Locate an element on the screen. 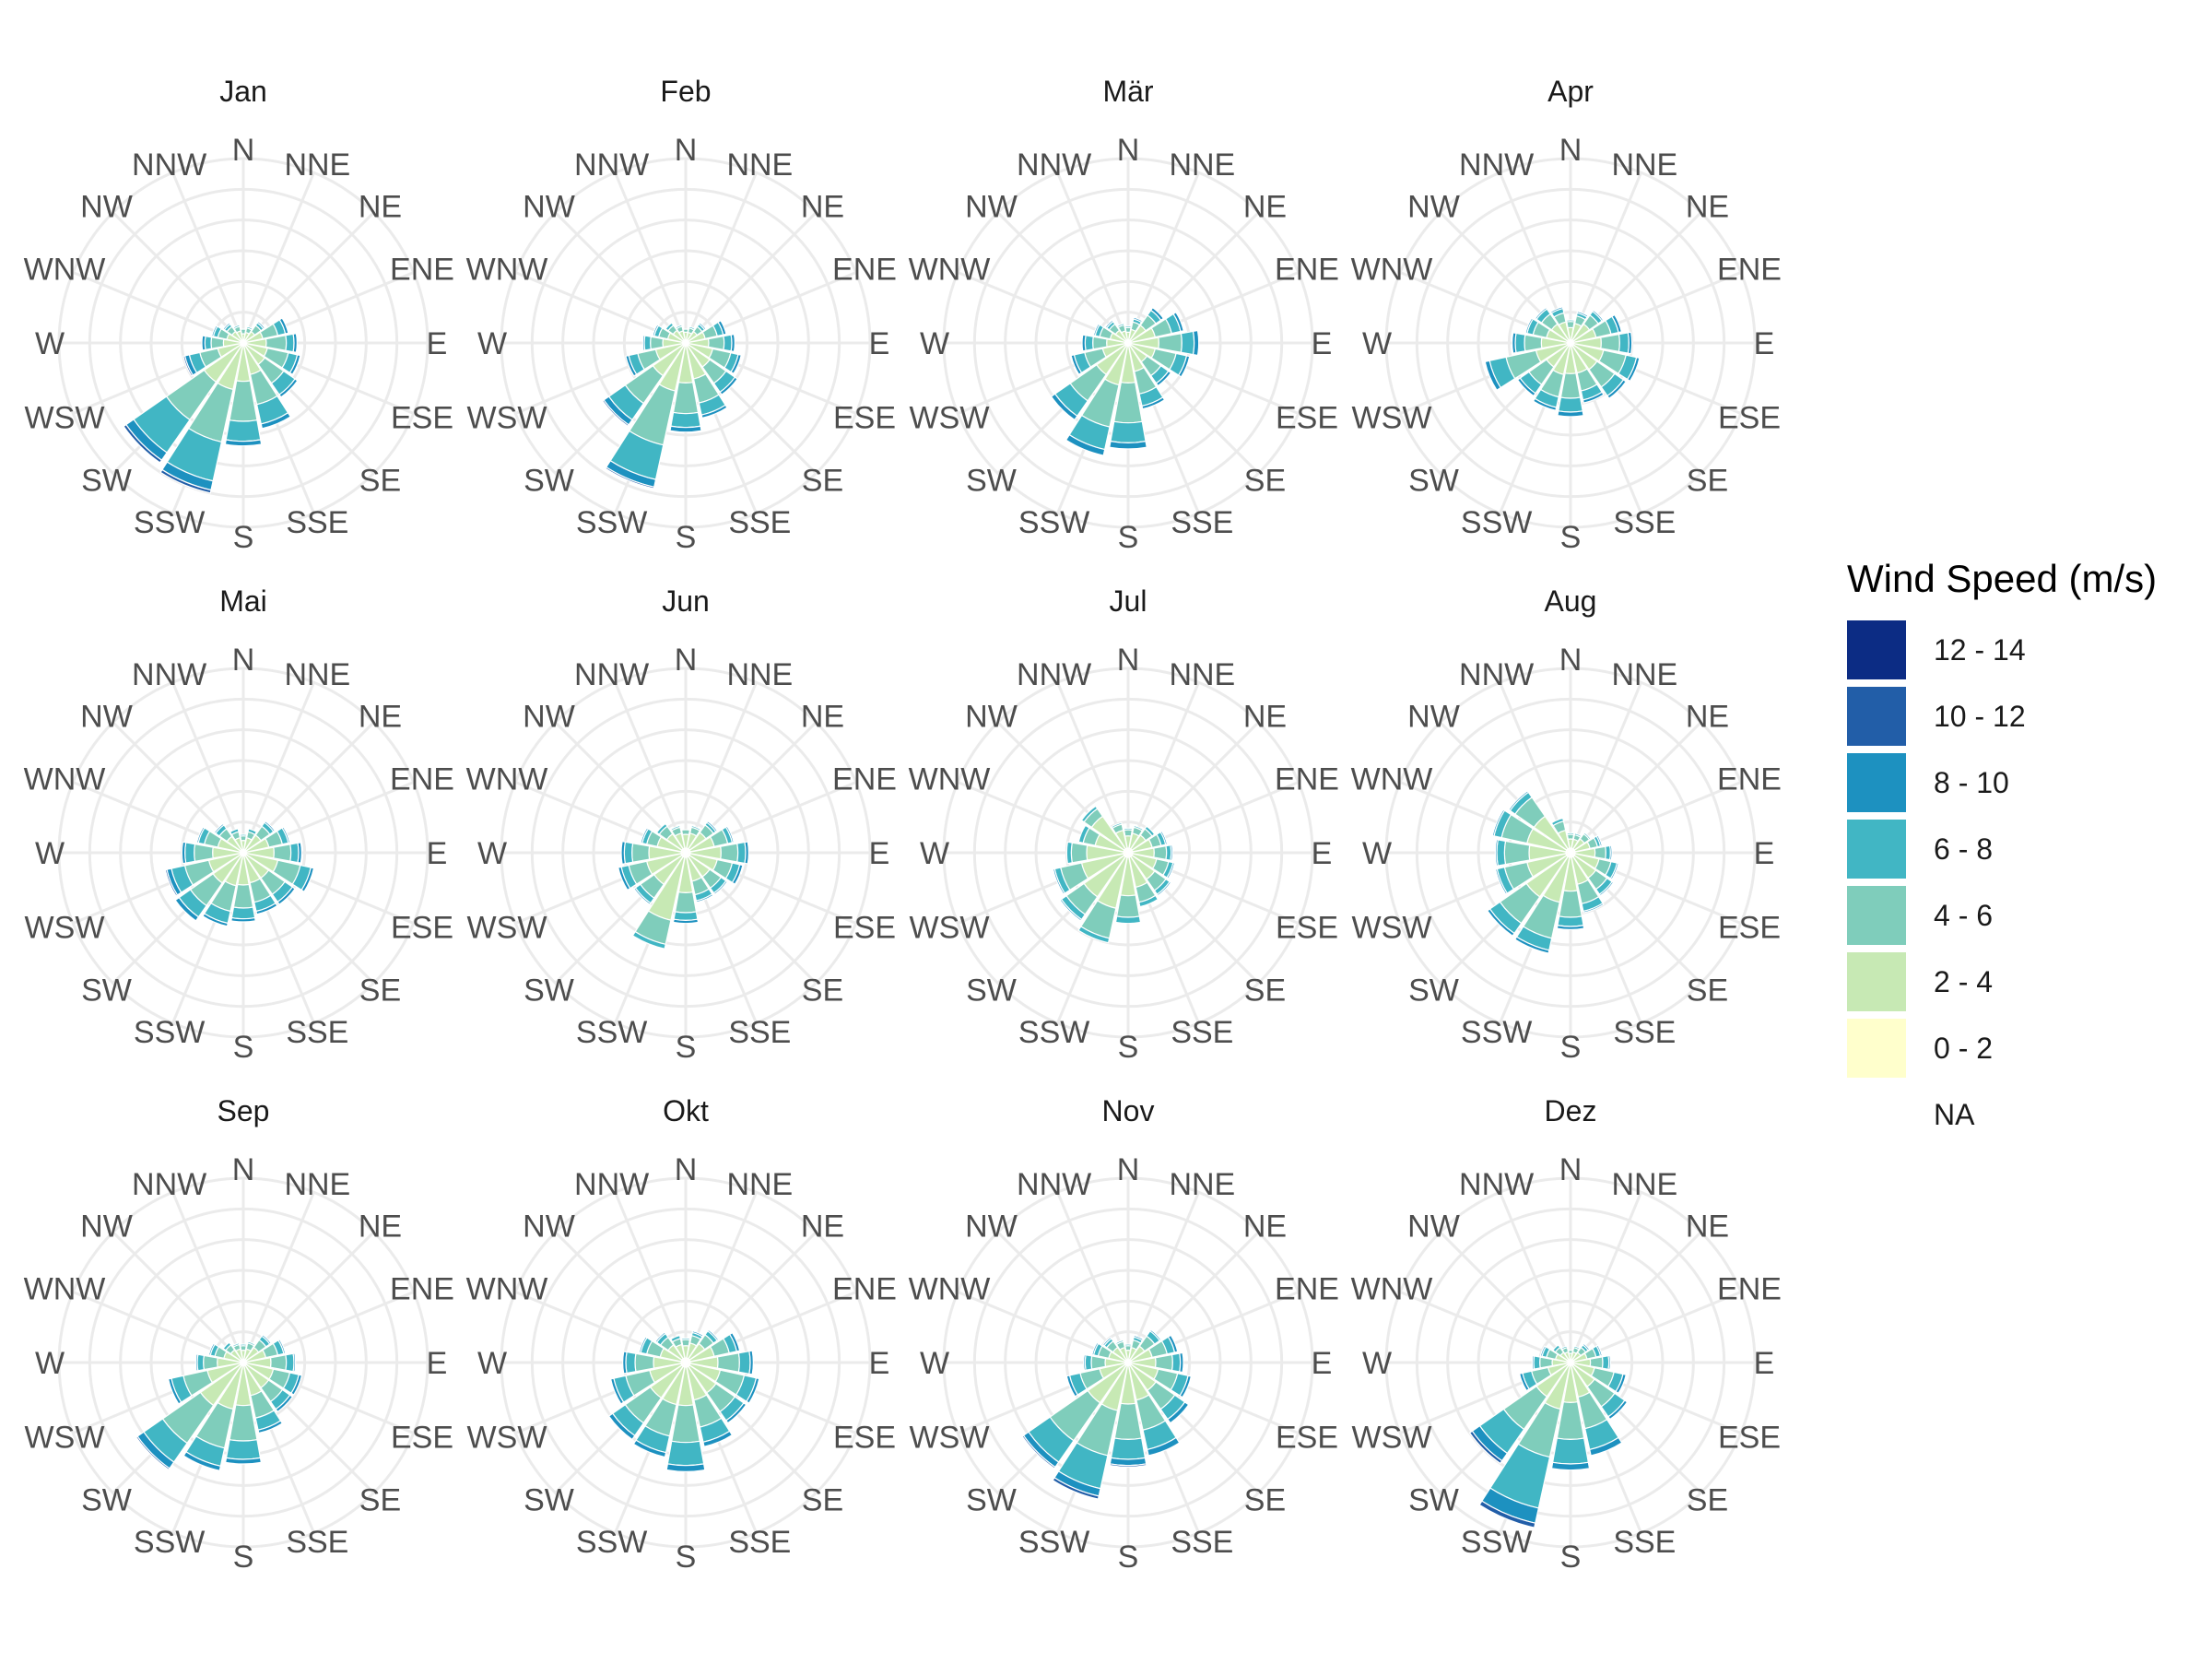 This screenshot has width=2212, height=1664. direction-label-nne: NNE is located at coordinates (1644, 674).